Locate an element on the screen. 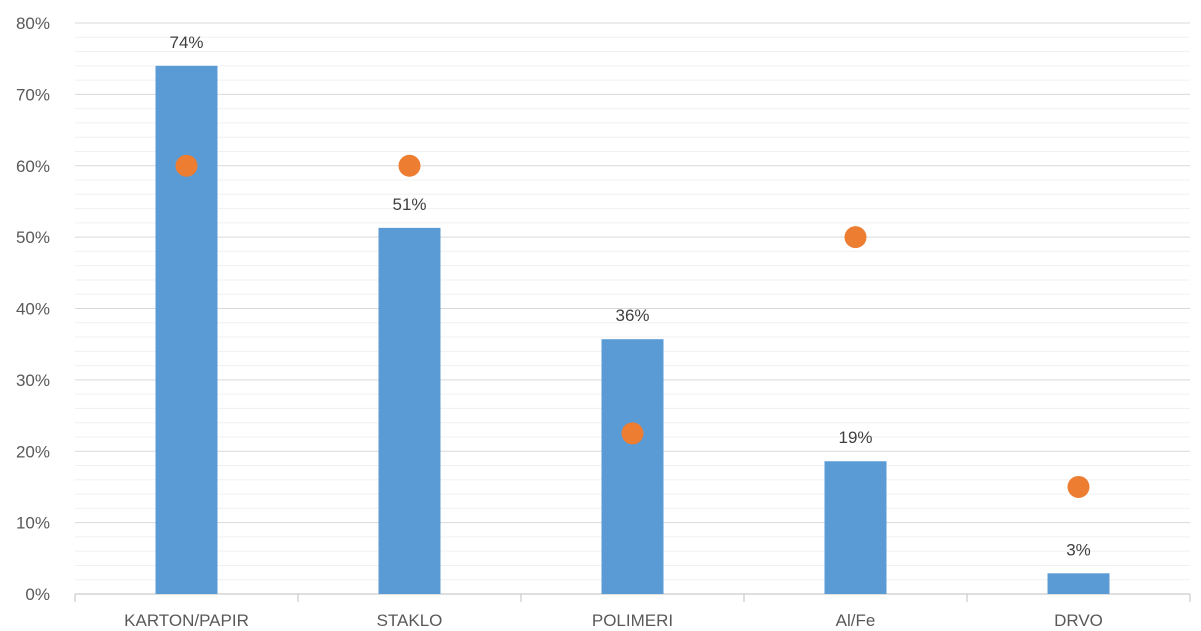 This screenshot has width=1201, height=631. x-tick-label: POLIMERI is located at coordinates (632, 620).